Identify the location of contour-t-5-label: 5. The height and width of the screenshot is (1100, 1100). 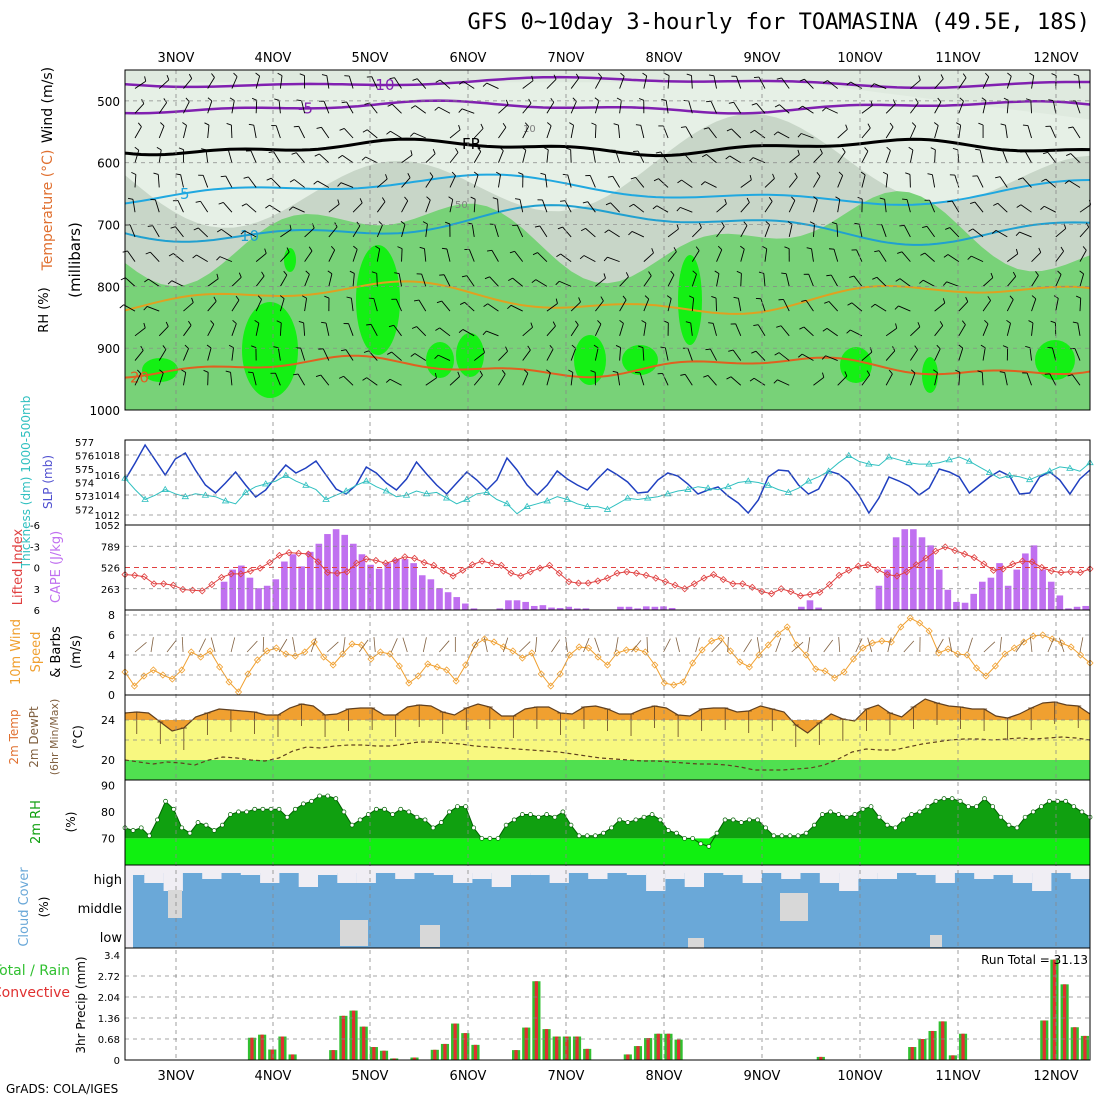
(185, 194).